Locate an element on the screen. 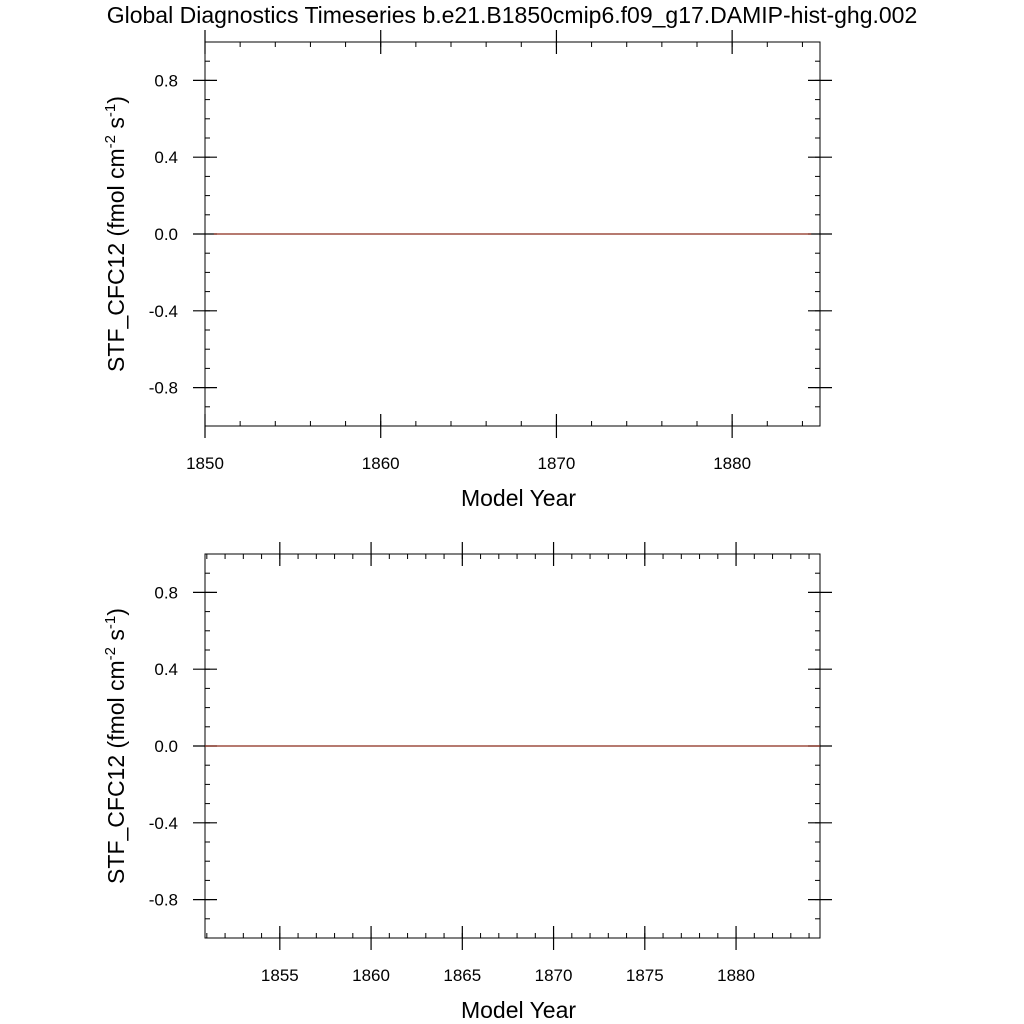 The image size is (1024, 1024). x-tick-label: 1850 is located at coordinates (205, 463).